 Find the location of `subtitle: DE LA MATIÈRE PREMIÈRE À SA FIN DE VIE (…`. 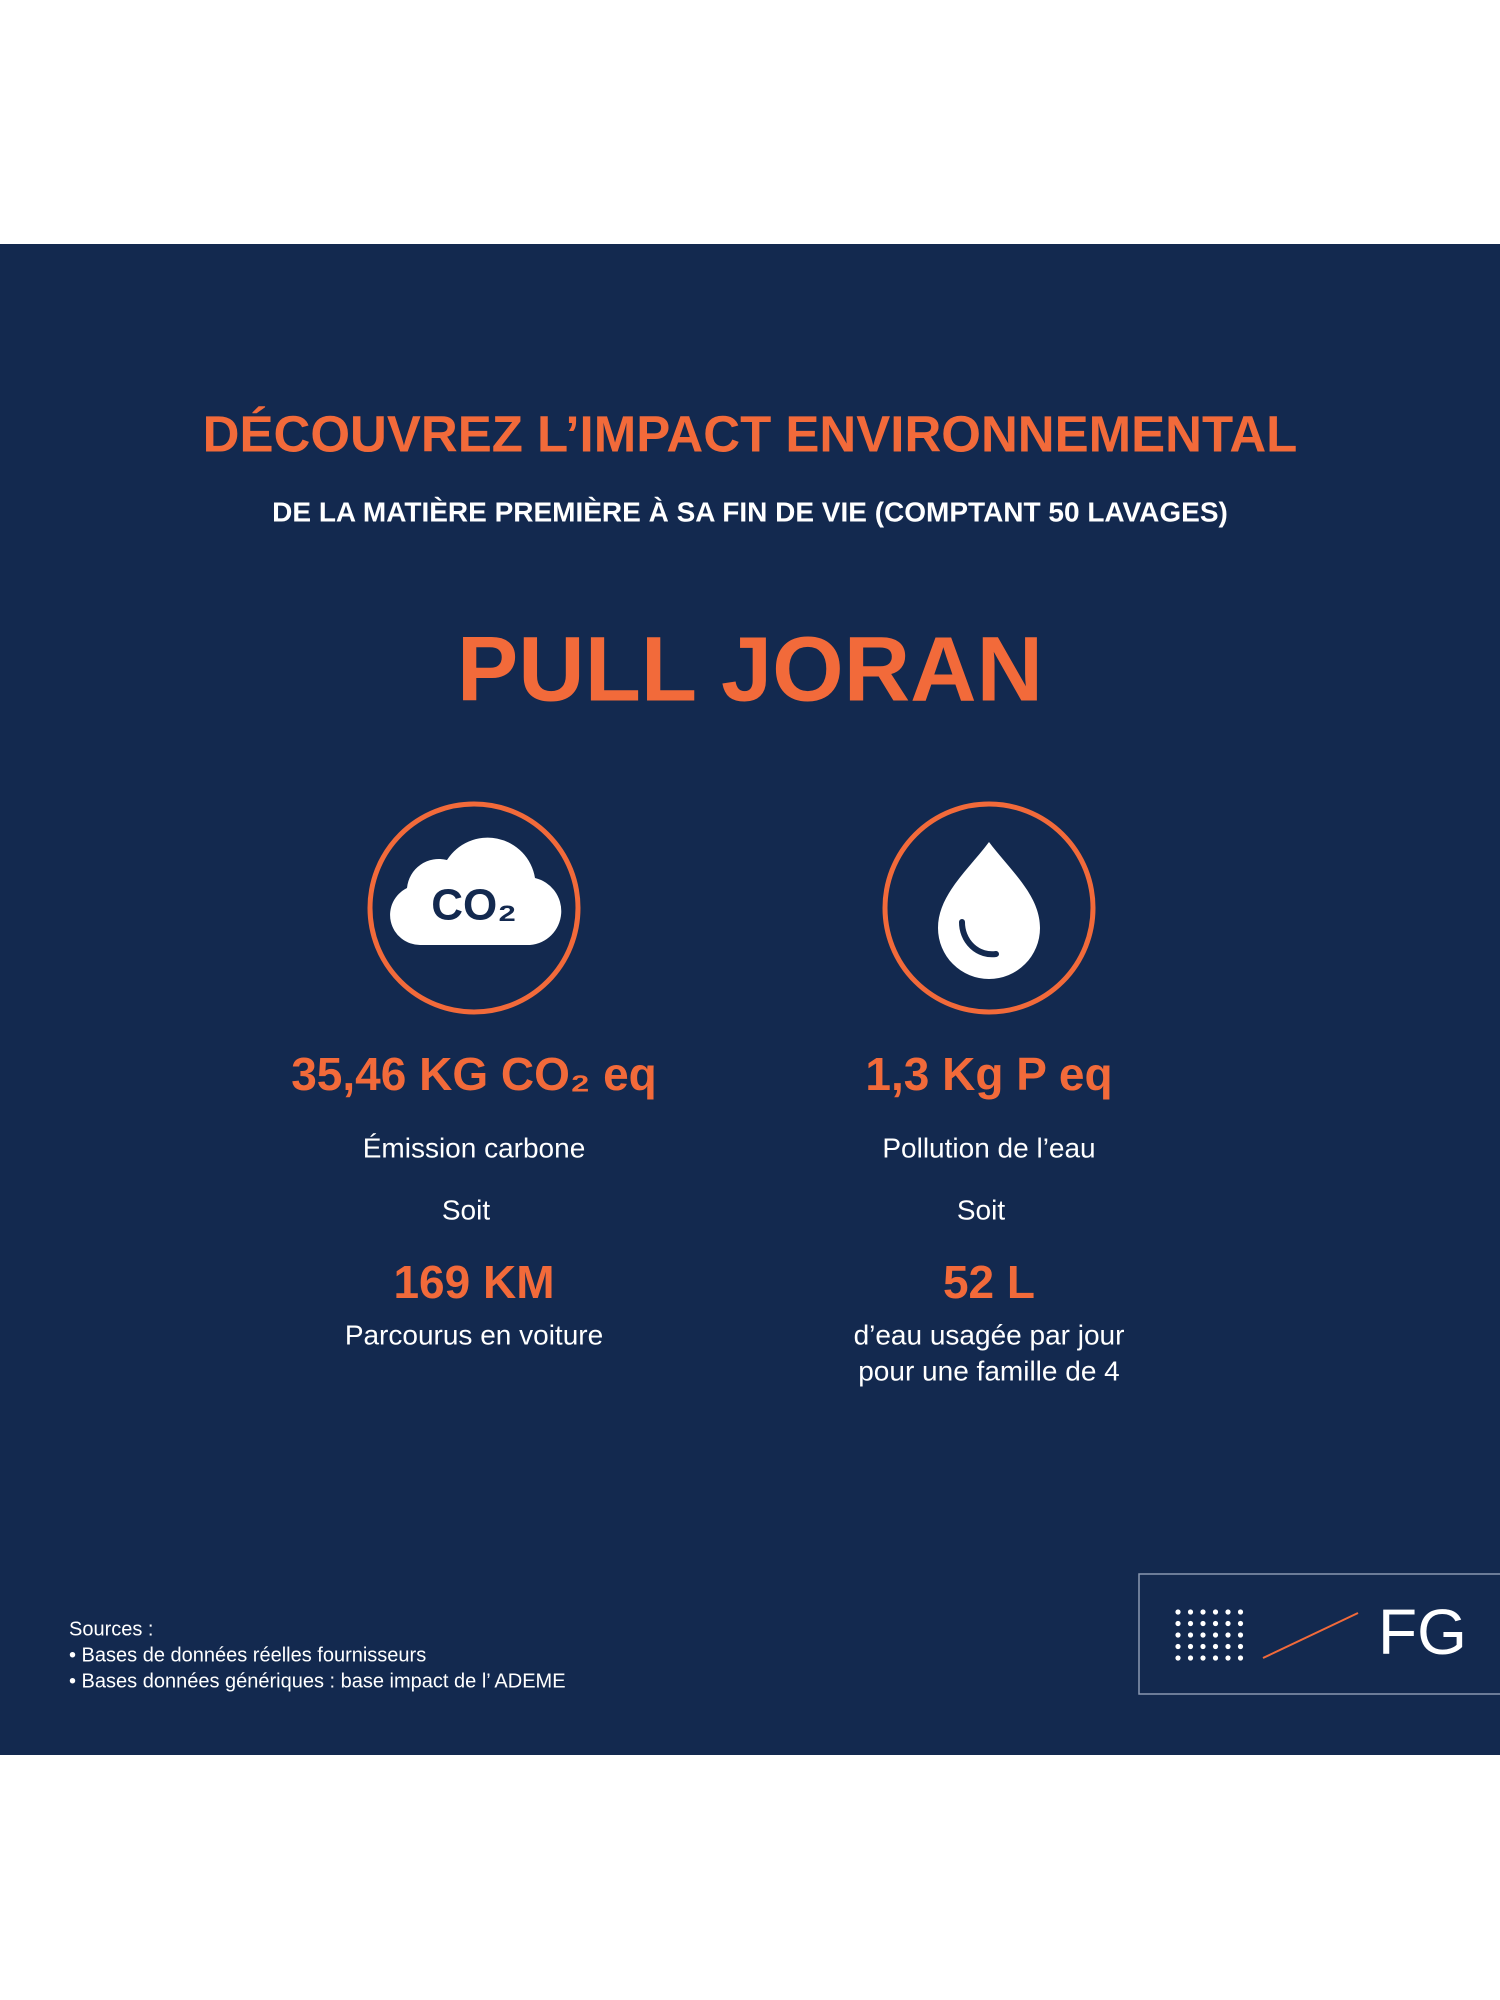

subtitle: DE LA MATIÈRE PREMIÈRE À SA FIN DE VIE (… is located at coordinates (750, 511).